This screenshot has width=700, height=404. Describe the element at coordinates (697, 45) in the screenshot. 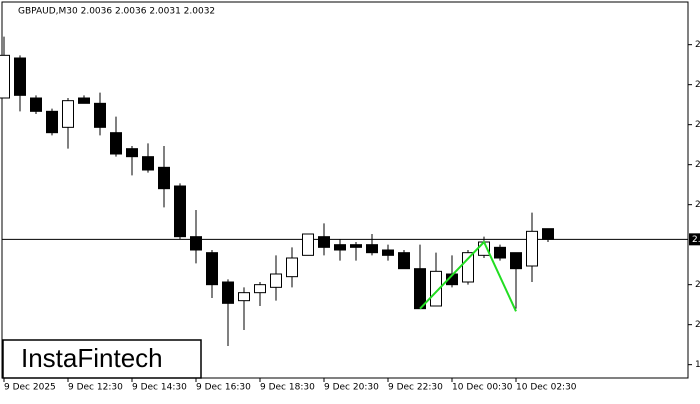

I see `y-tick-label: 2.0105` at that location.